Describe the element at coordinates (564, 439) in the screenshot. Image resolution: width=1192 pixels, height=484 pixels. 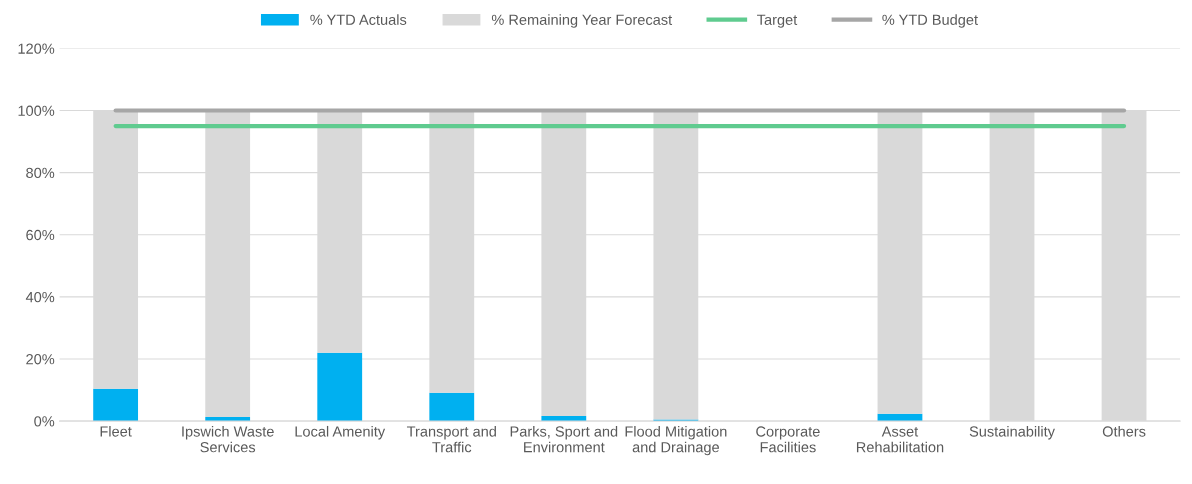
I see `x-tick-label: Parks, Sport and Environment` at that location.